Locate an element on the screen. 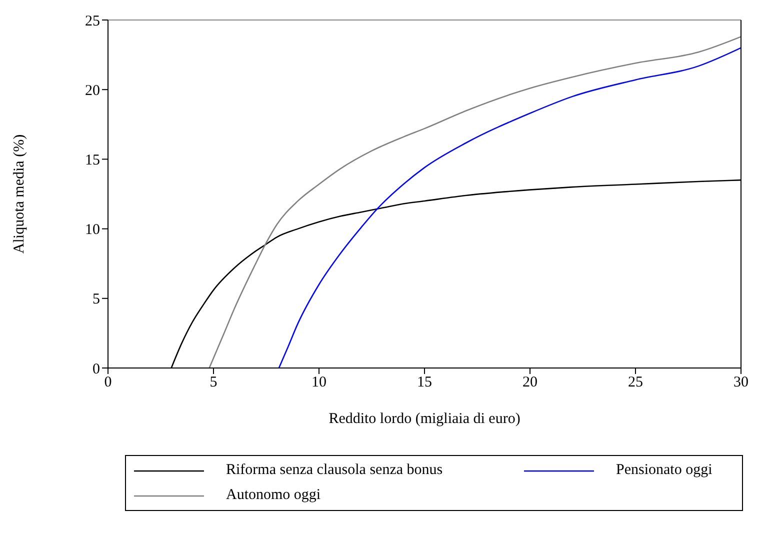 The image size is (780, 536). x-axis-title: Reddito lordo (migliaia di euro) is located at coordinates (424, 419).